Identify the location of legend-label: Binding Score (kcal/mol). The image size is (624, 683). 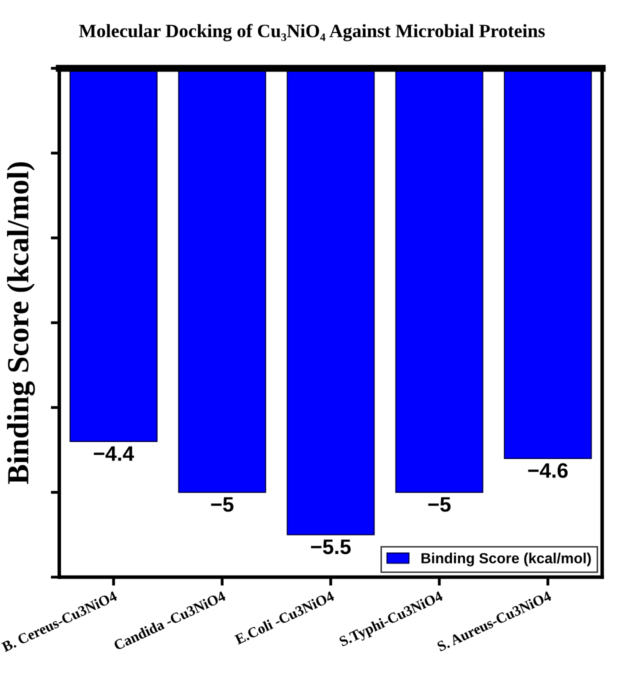
(506, 559).